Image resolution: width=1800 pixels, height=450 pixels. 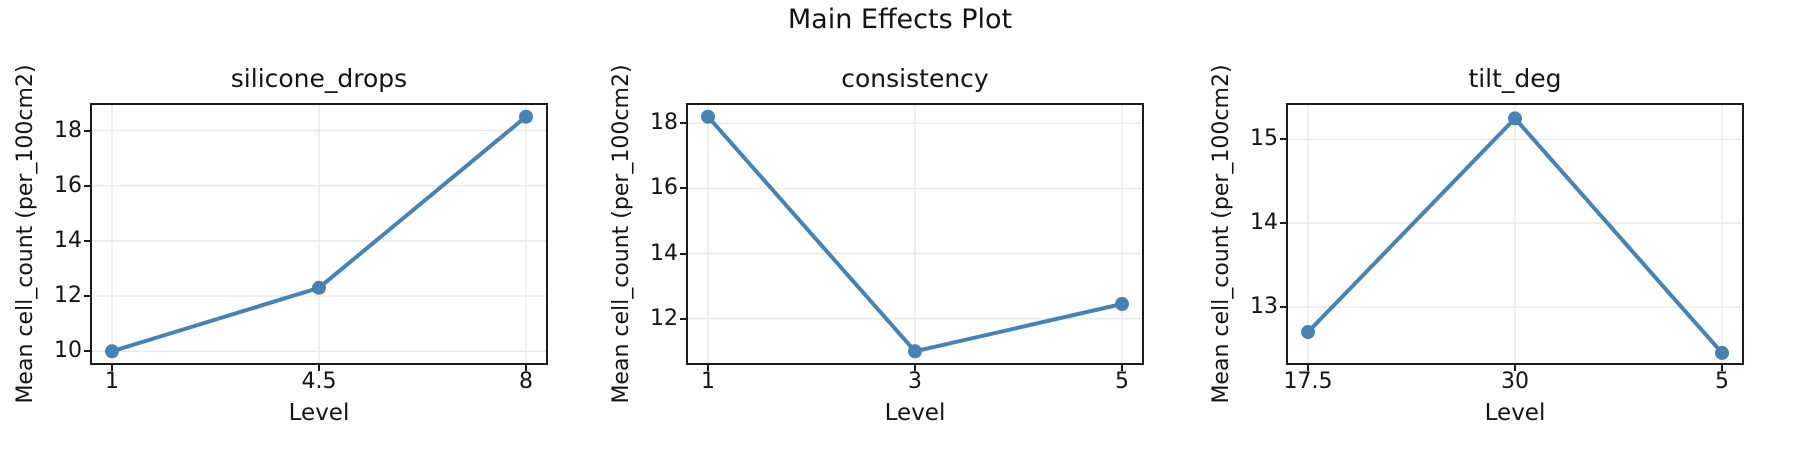 What do you see at coordinates (1308, 381) in the screenshot?
I see `x-tick-label: 17.5` at bounding box center [1308, 381].